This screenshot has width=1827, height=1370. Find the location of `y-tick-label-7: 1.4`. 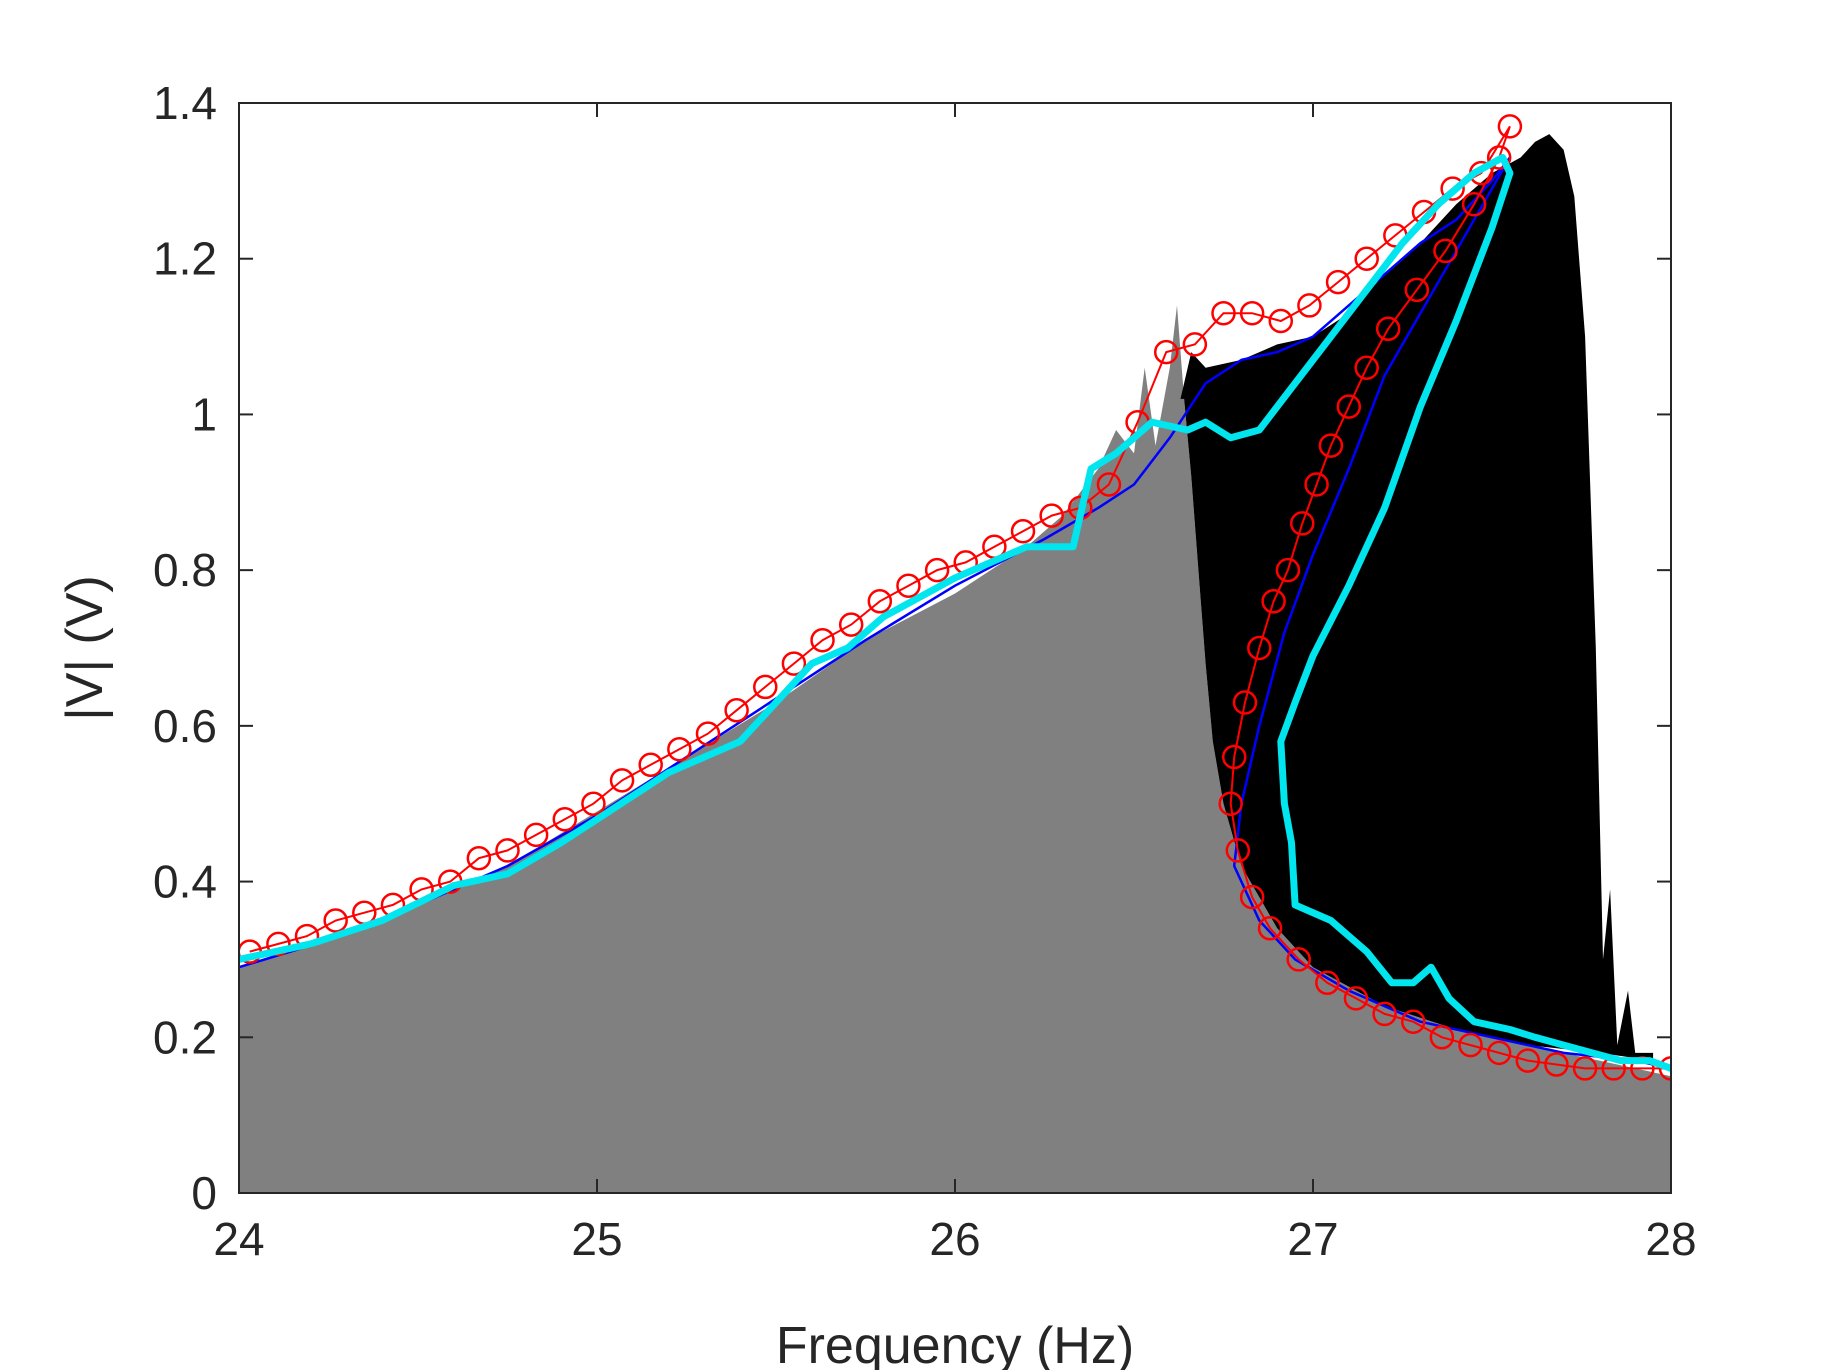

y-tick-label-7: 1.4 is located at coordinates (185, 103).